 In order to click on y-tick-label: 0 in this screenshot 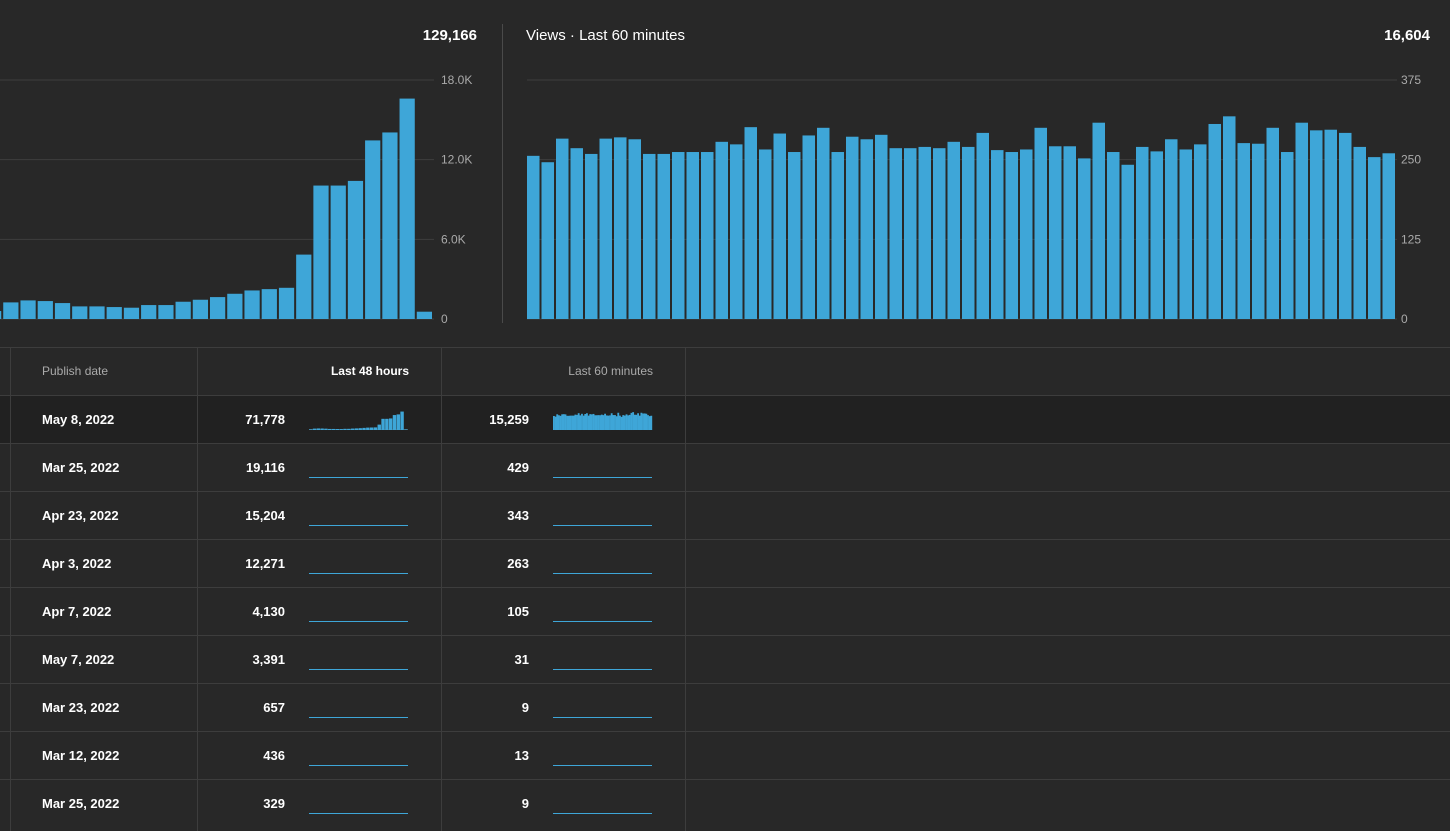, I will do `click(1404, 319)`.